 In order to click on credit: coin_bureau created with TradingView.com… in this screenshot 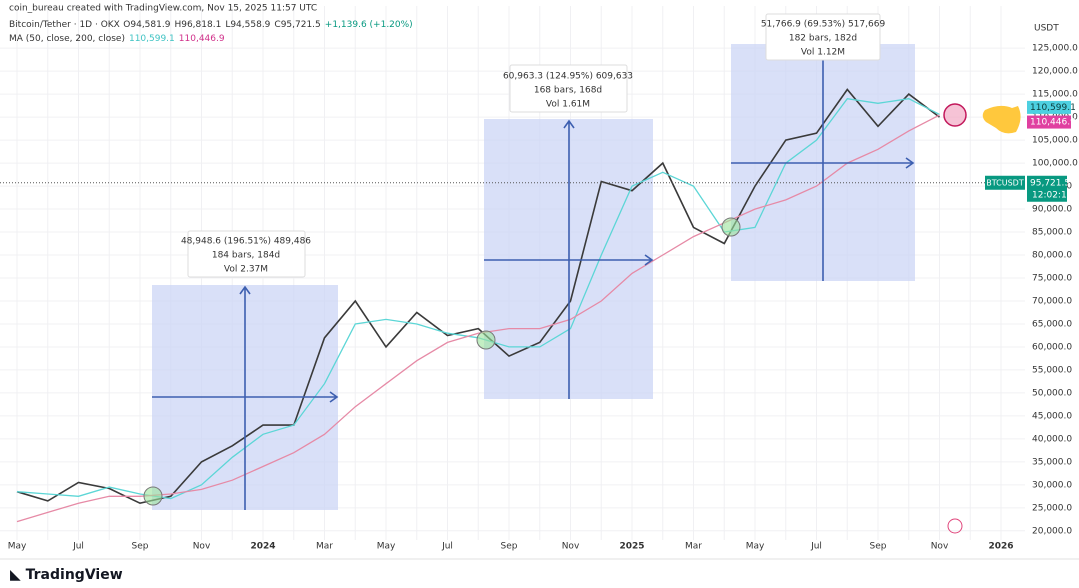, I will do `click(163, 9)`.